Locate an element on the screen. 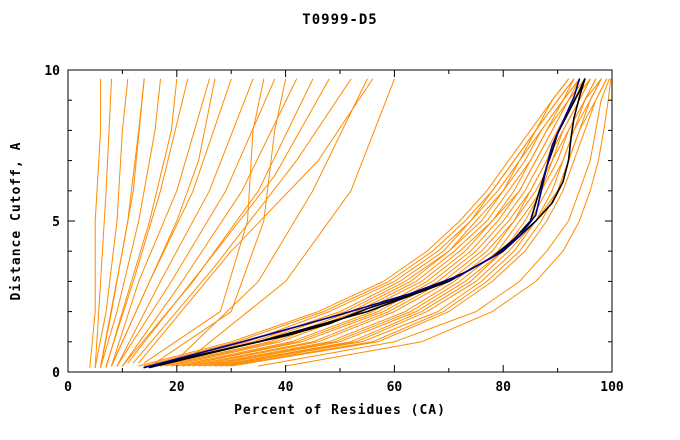  x-axis-label: Percent of Residues (CA) is located at coordinates (340, 410).